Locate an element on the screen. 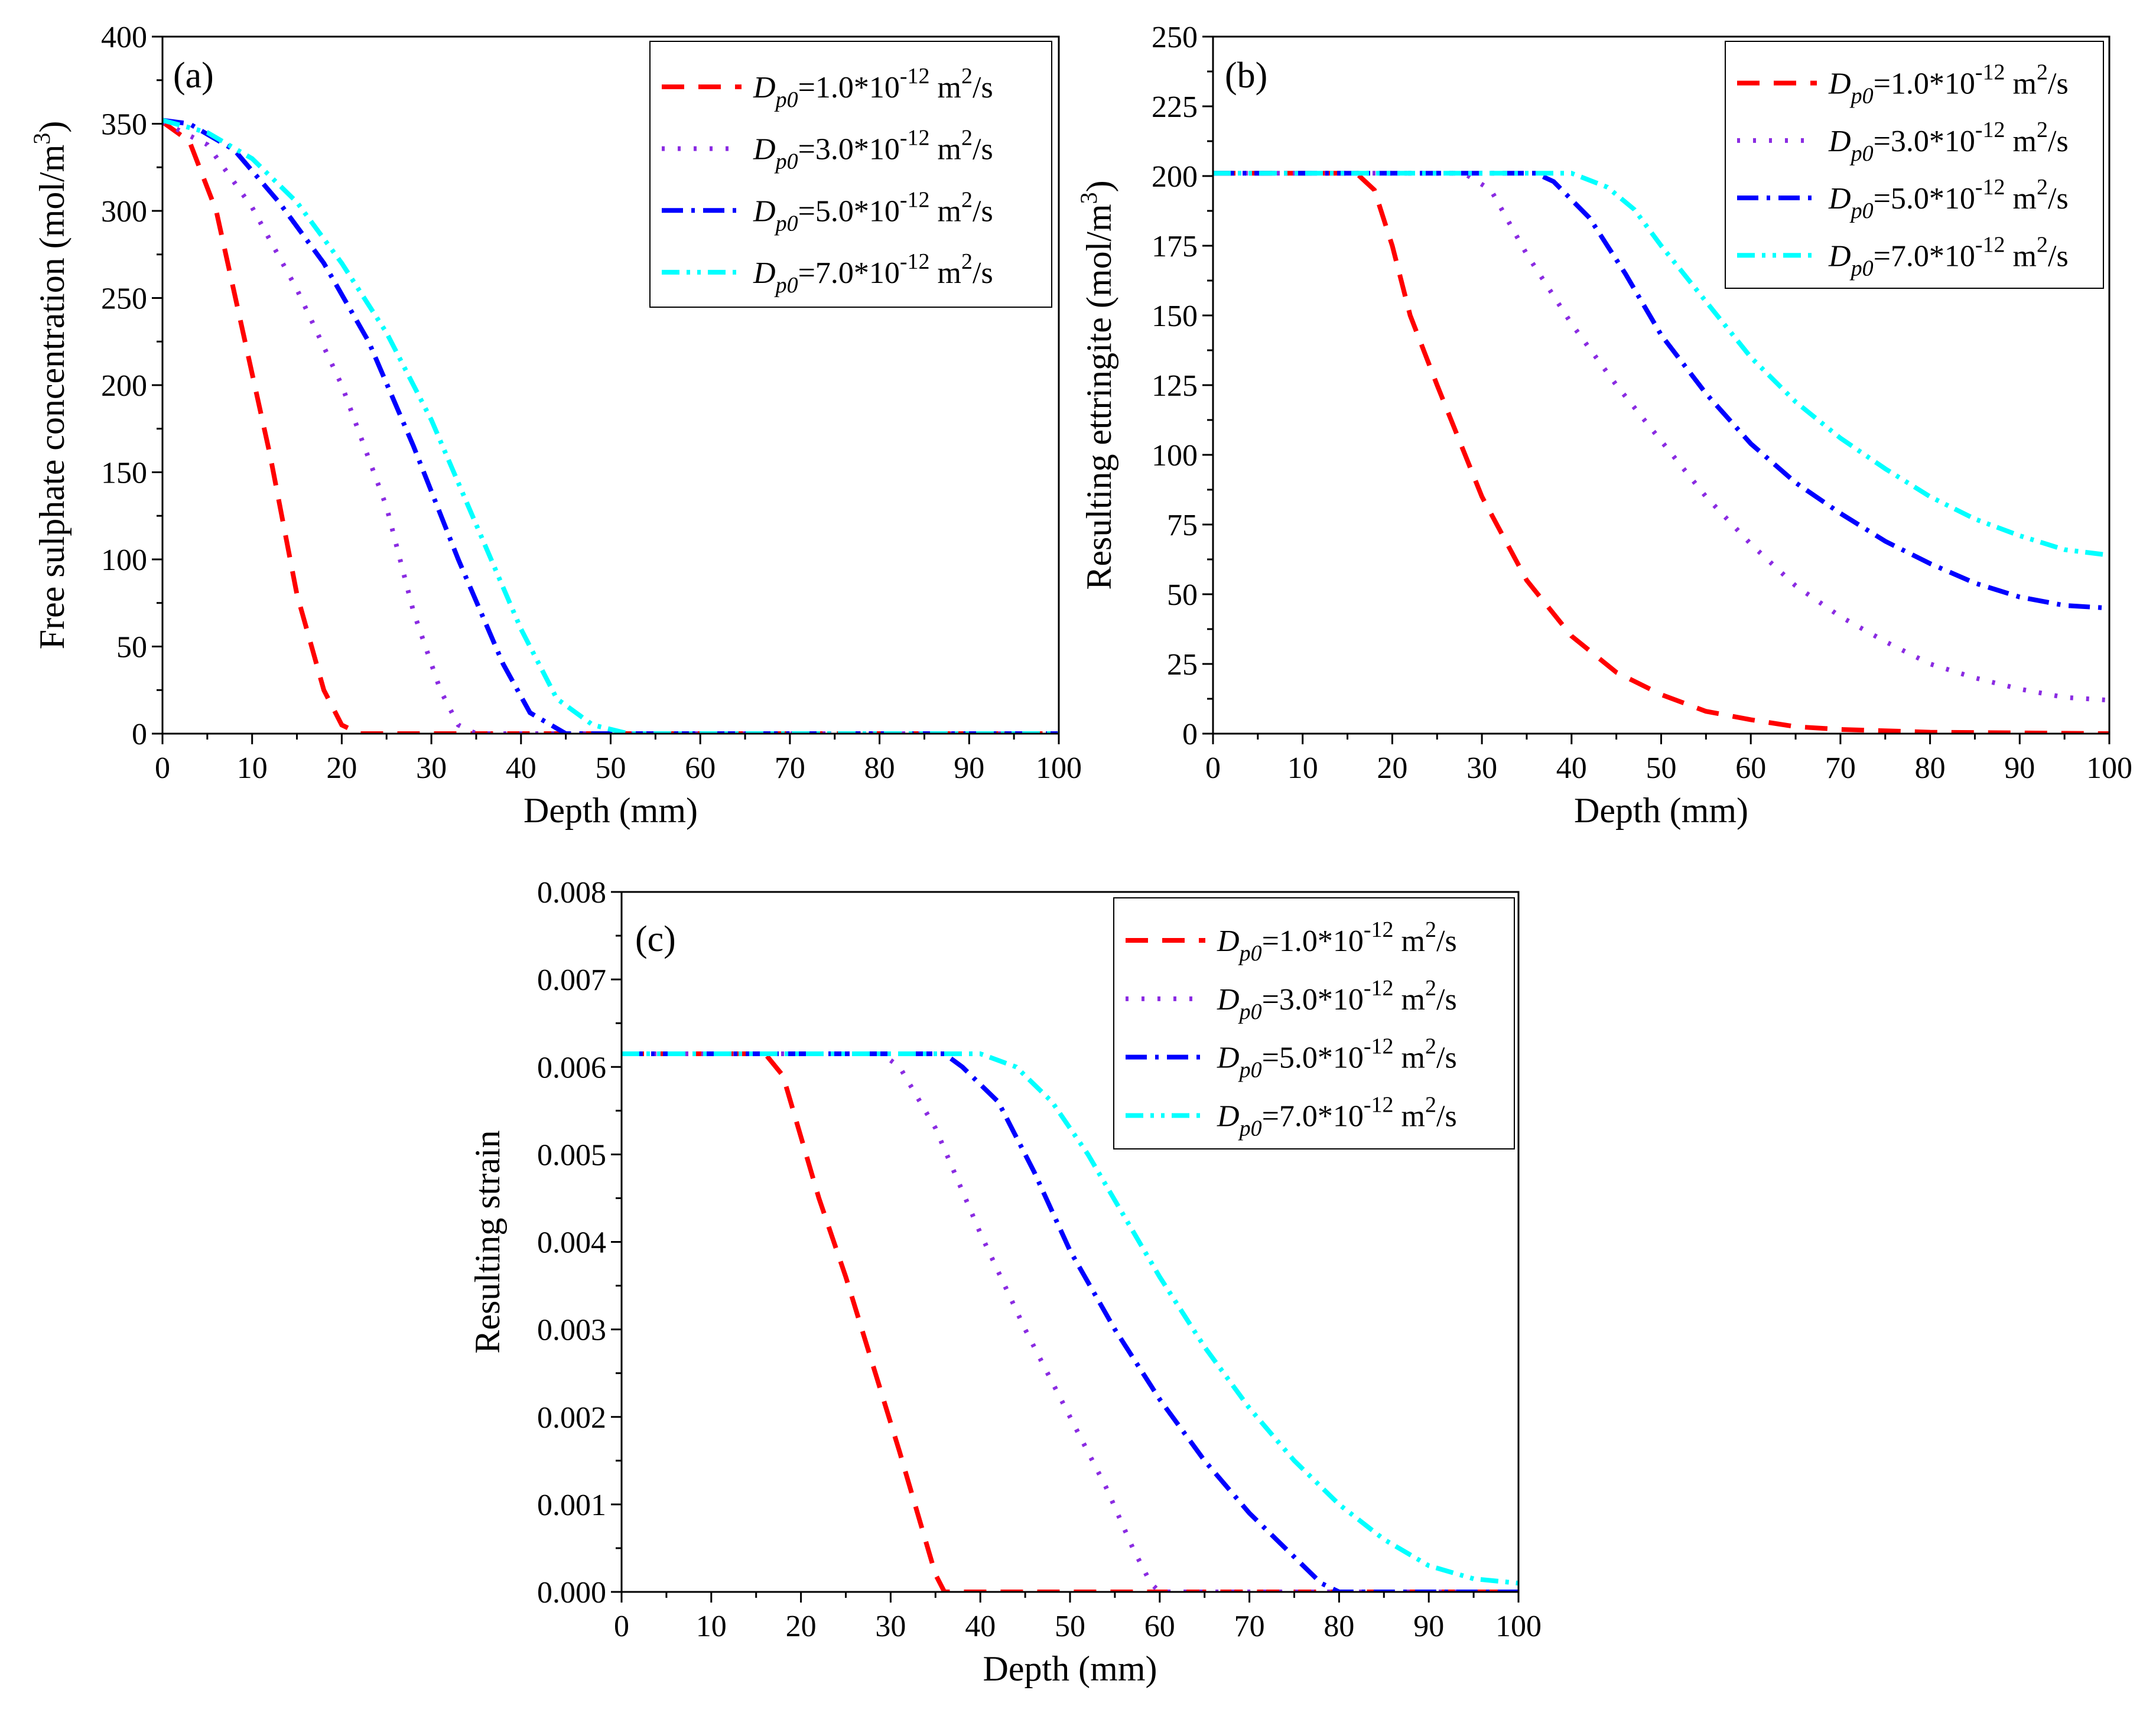  x-axis-label: Depth (mm) is located at coordinates (1070, 1669).